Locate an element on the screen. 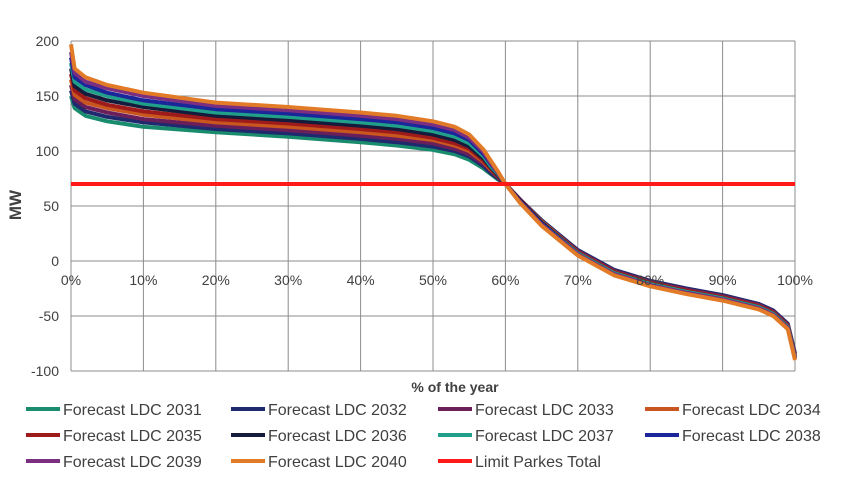 Image resolution: width=850 pixels, height=485 pixels. legend-label: Forecast LDC 2035 is located at coordinates (132, 436).